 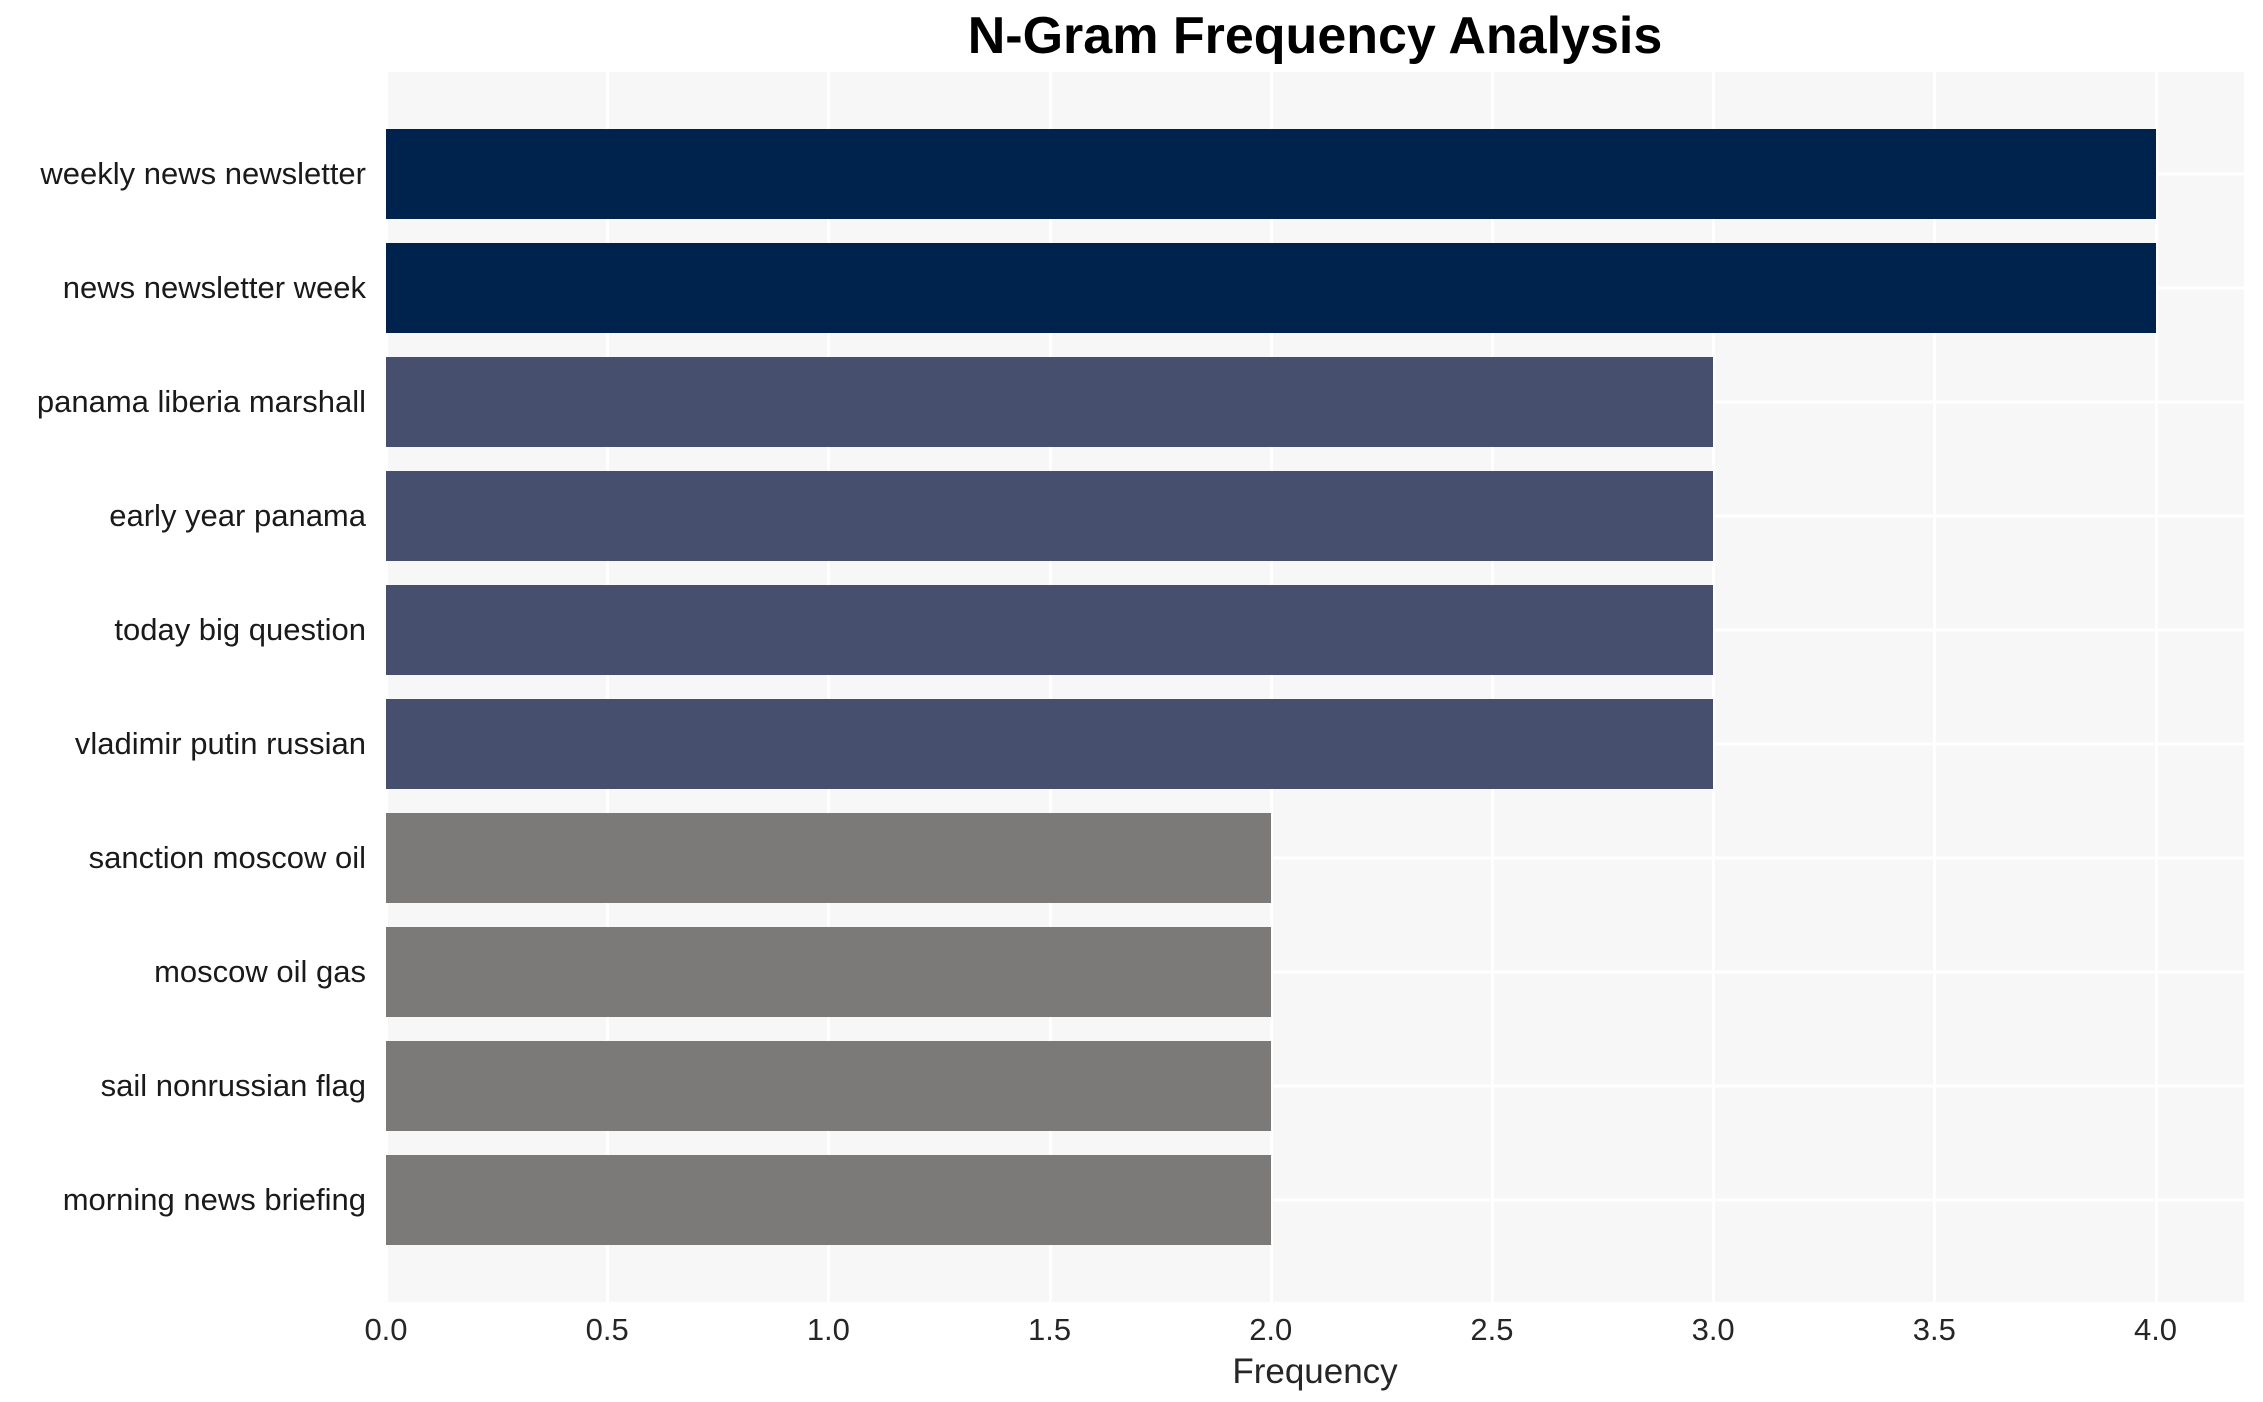 What do you see at coordinates (1492, 1329) in the screenshot?
I see `x-tick-label-2.5: 2.5` at bounding box center [1492, 1329].